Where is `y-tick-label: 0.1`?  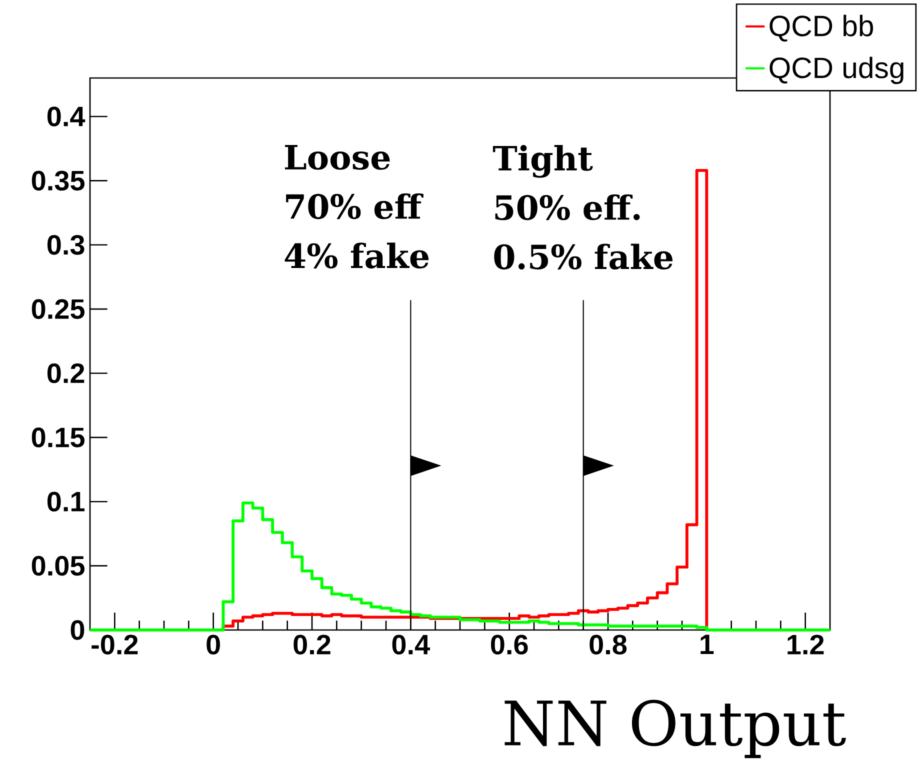 y-tick-label: 0.1 is located at coordinates (66, 502).